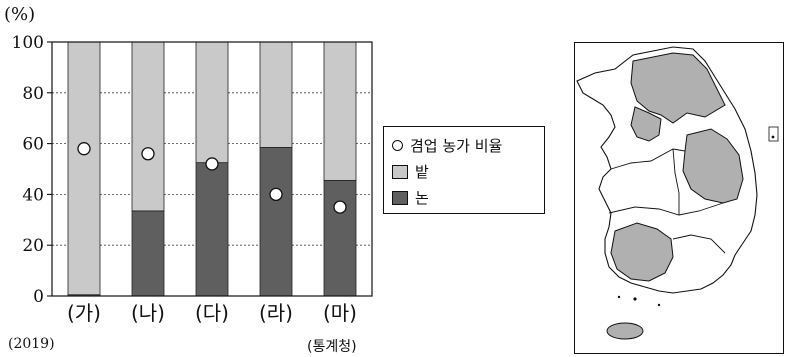 The height and width of the screenshot is (357, 791). I want to click on y-tick-label: 60, so click(33, 145).